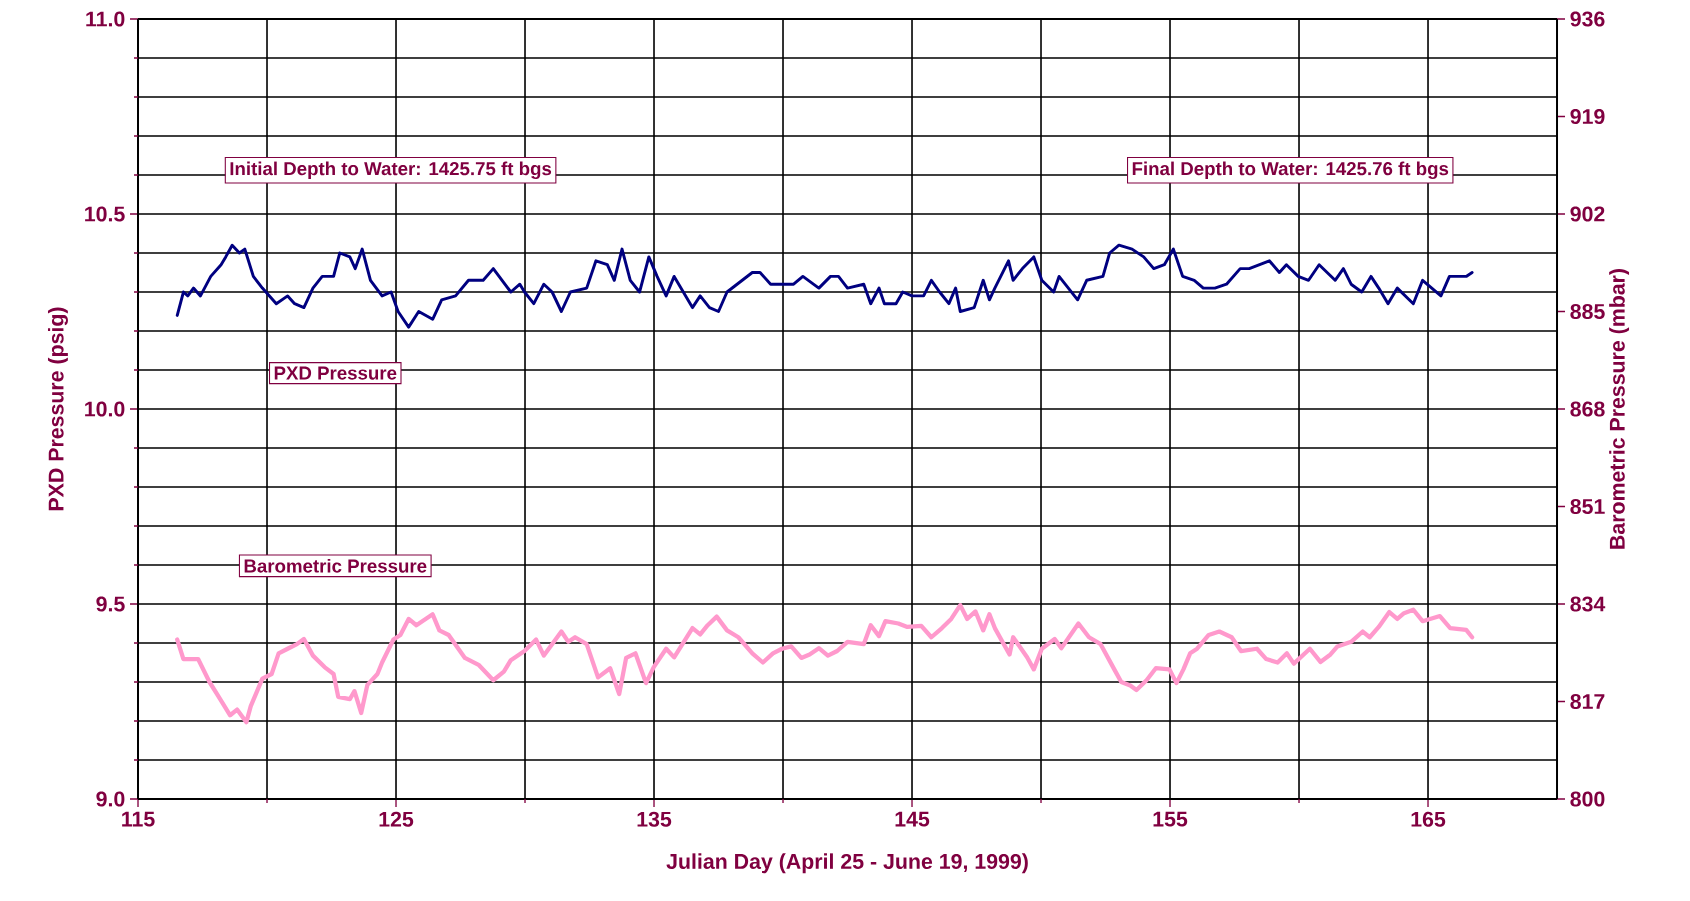 This screenshot has width=1690, height=901. I want to click on x-tick-label: 165, so click(1428, 819).